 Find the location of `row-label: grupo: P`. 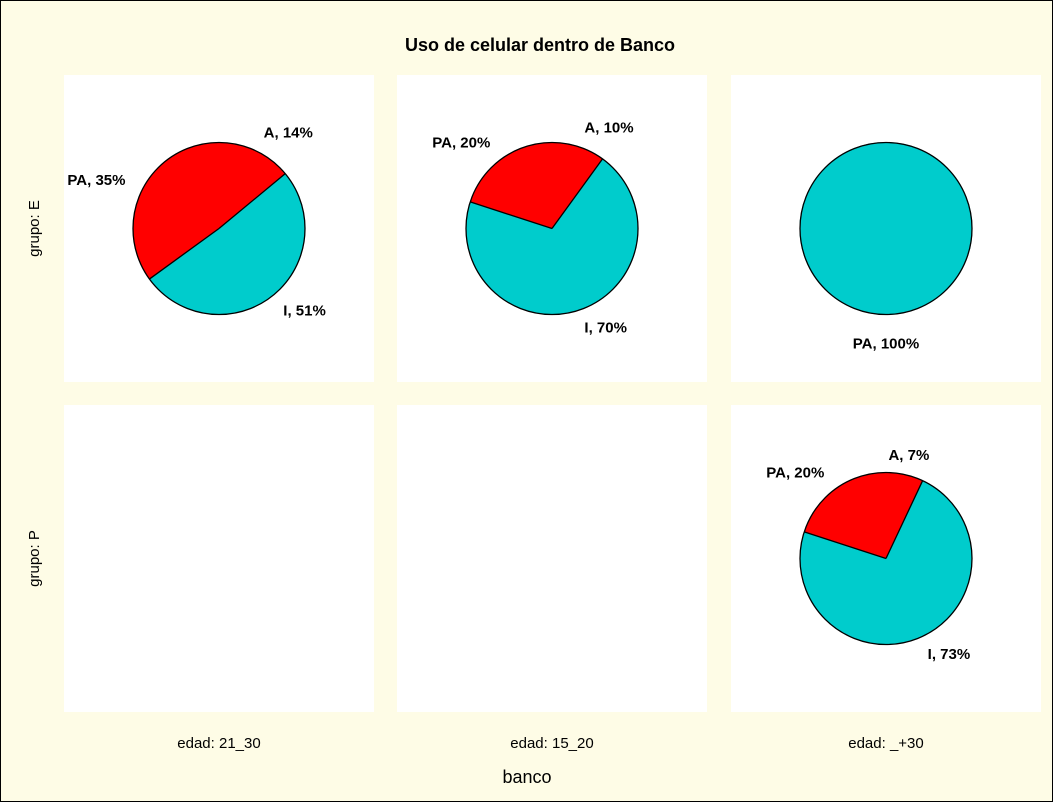

row-label: grupo: P is located at coordinates (34, 558).